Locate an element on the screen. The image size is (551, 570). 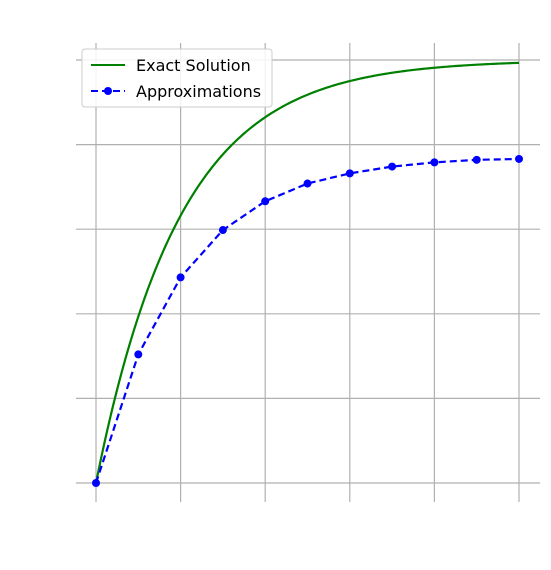
legend-approximations-marker is located at coordinates (108, 91).